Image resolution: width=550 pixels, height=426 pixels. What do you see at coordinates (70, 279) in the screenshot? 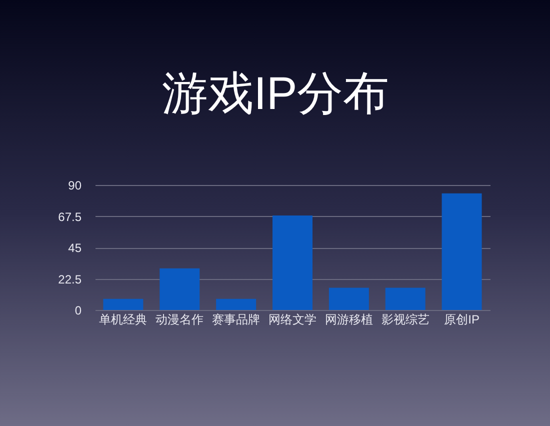
I see `y-tick-label: 22.5` at bounding box center [70, 279].